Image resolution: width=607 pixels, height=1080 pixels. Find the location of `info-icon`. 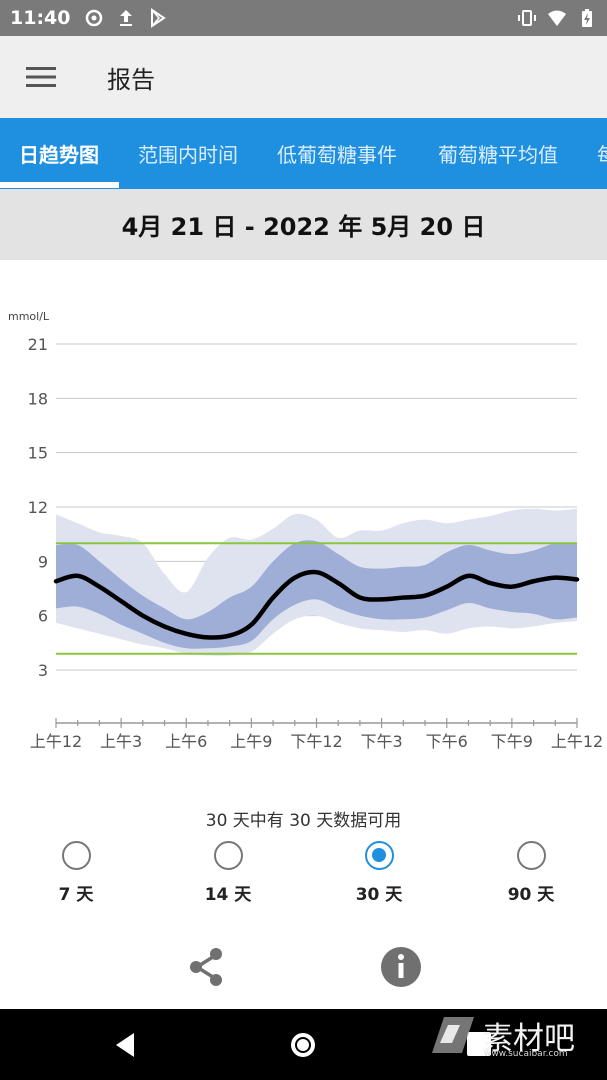

info-icon is located at coordinates (401, 967).